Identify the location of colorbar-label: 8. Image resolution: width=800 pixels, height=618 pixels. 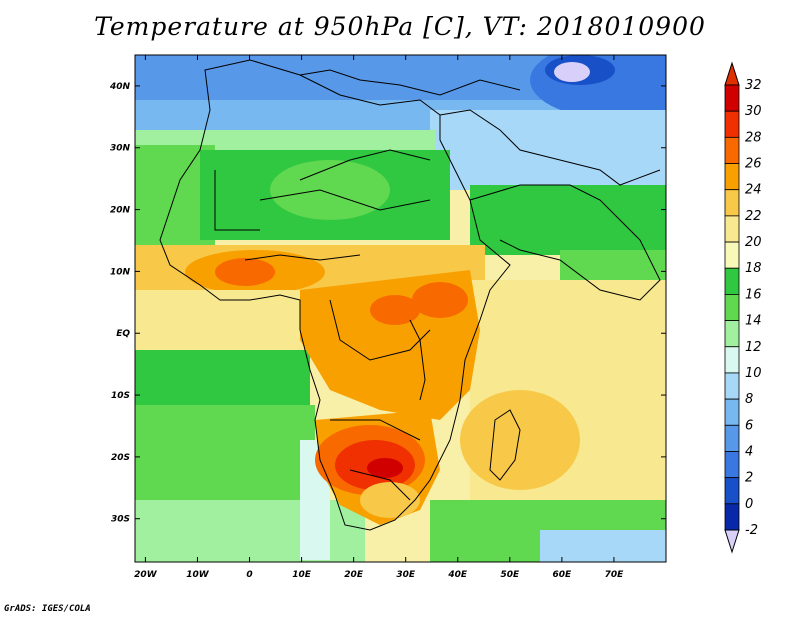
(749, 399).